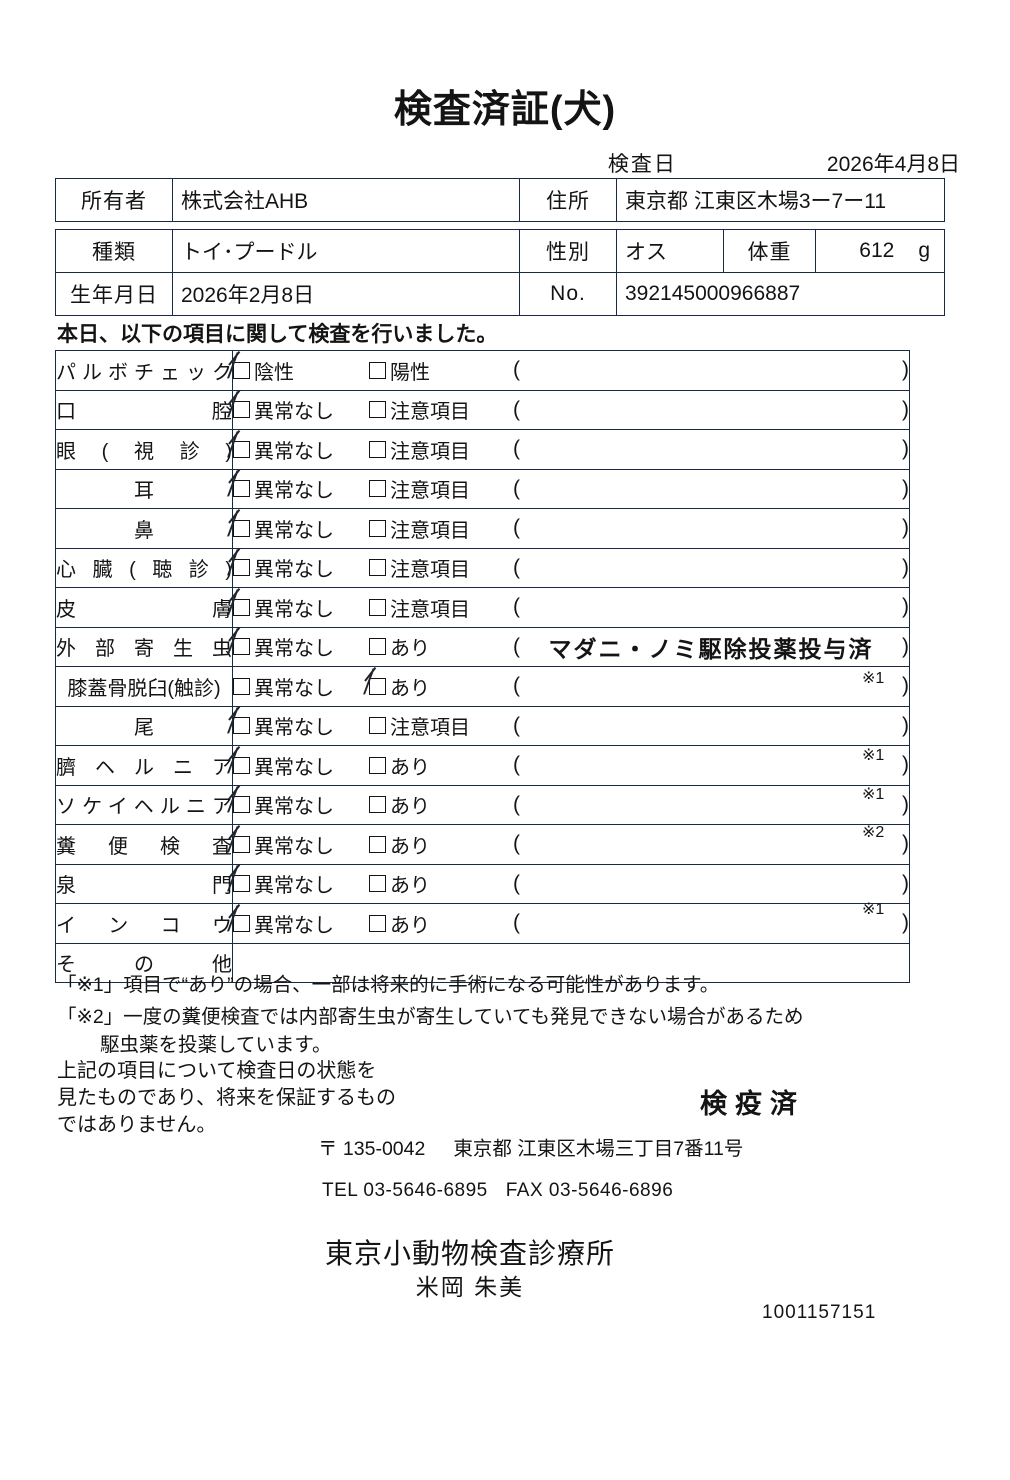  Describe the element at coordinates (516, 370) in the screenshot. I see `paren-left: (` at that location.